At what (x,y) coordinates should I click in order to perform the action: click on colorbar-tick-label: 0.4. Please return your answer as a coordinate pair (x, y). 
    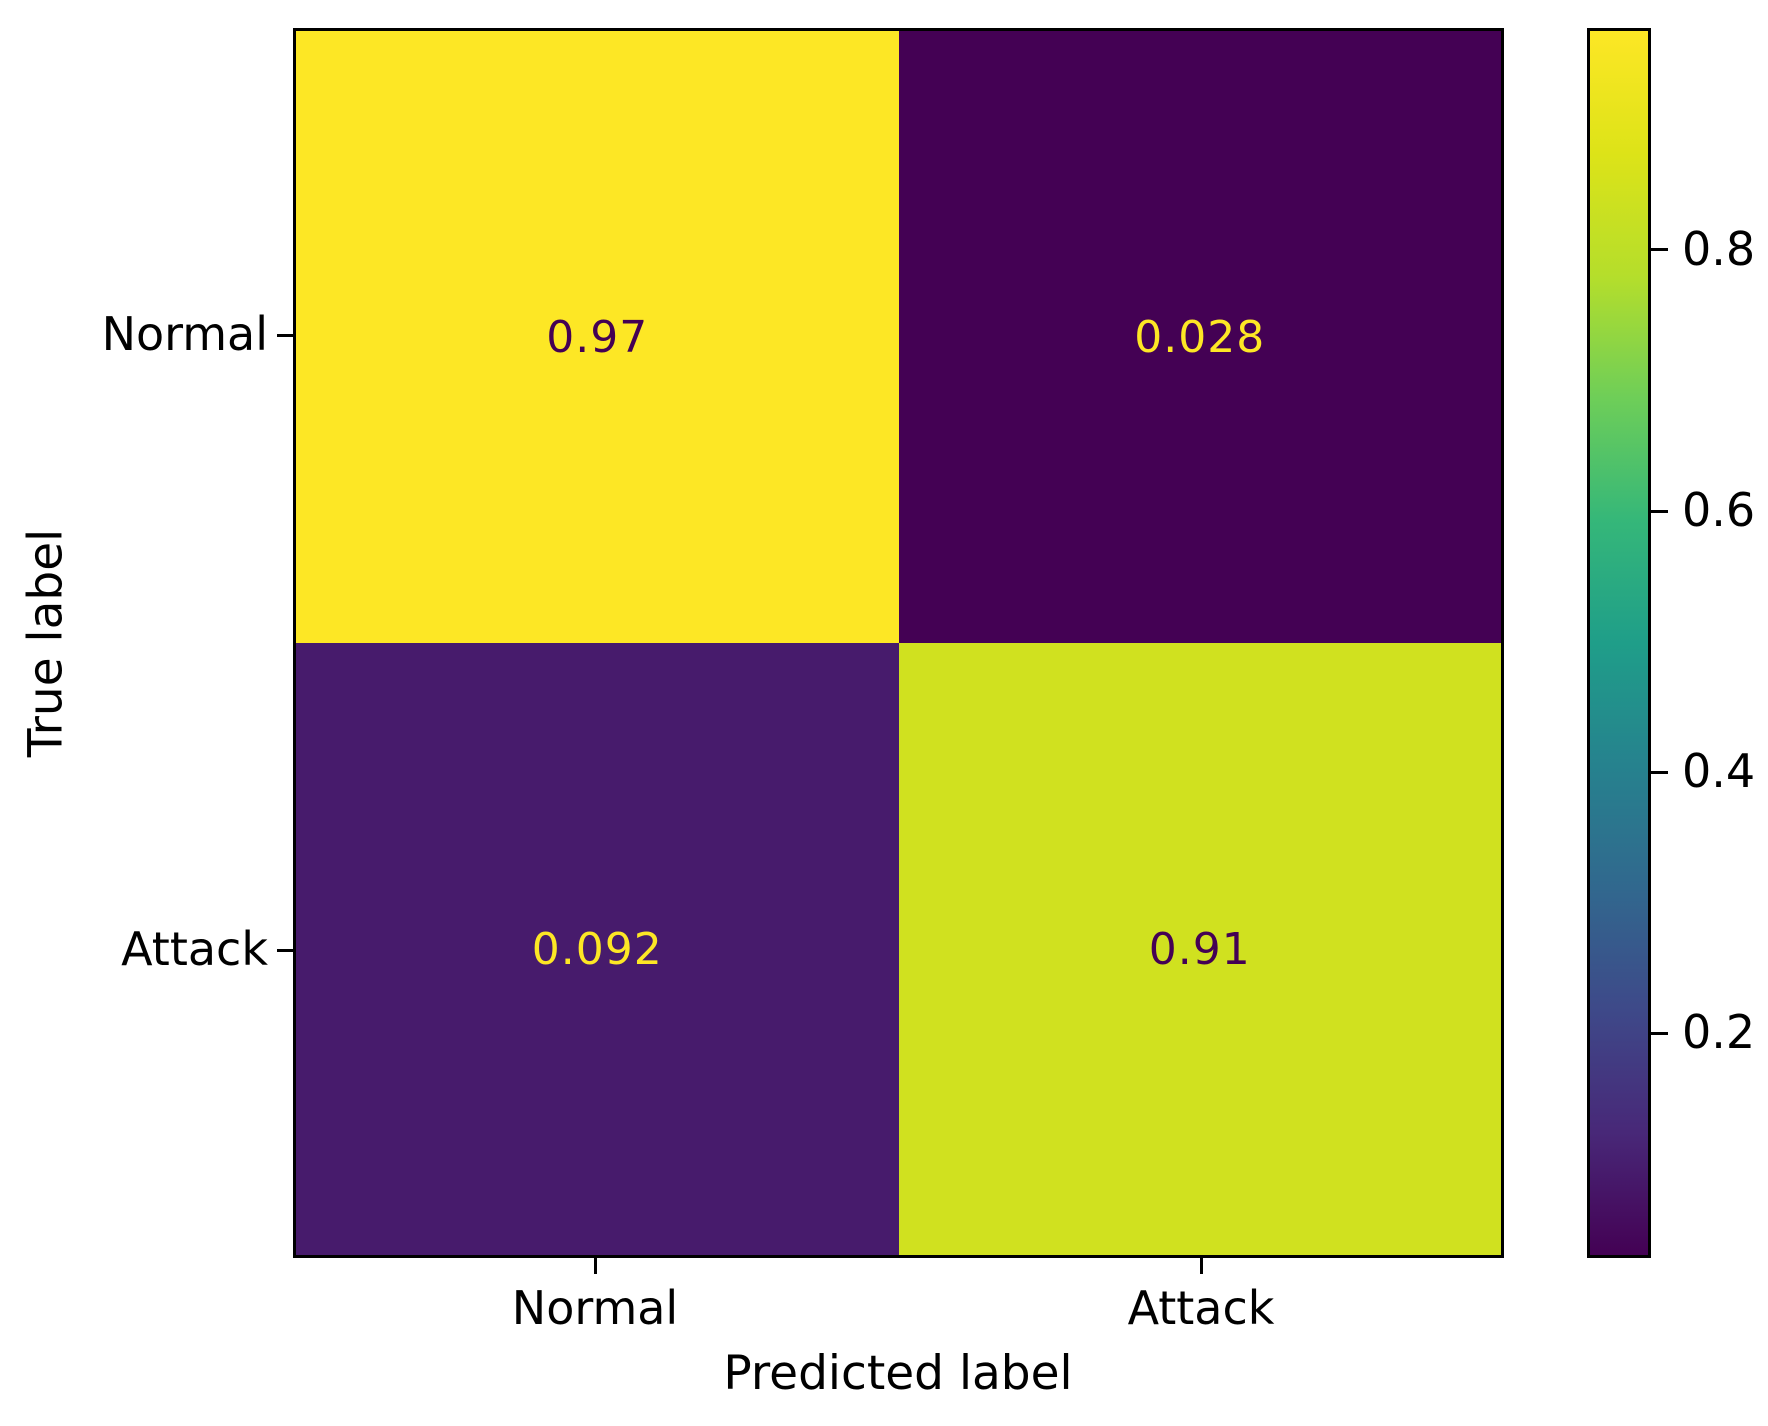
    Looking at the image, I should click on (1719, 771).